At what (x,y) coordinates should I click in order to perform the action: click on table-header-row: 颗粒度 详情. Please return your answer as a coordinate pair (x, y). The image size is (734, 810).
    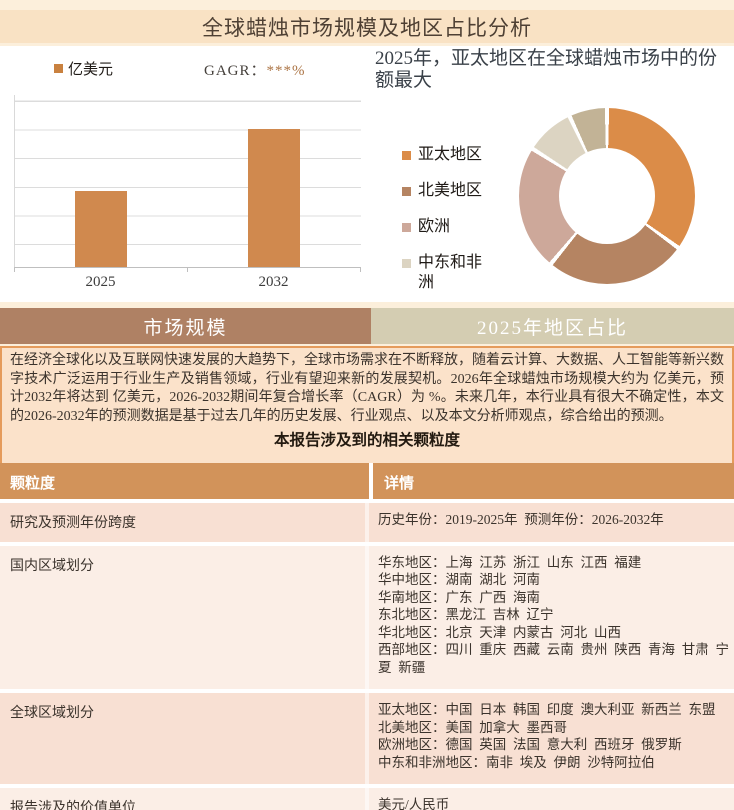
    Looking at the image, I should click on (367, 481).